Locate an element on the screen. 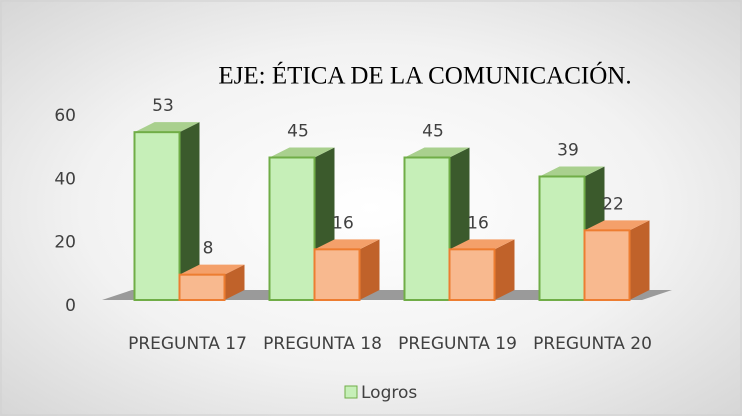  y-tick-label: 20 is located at coordinates (65, 243).